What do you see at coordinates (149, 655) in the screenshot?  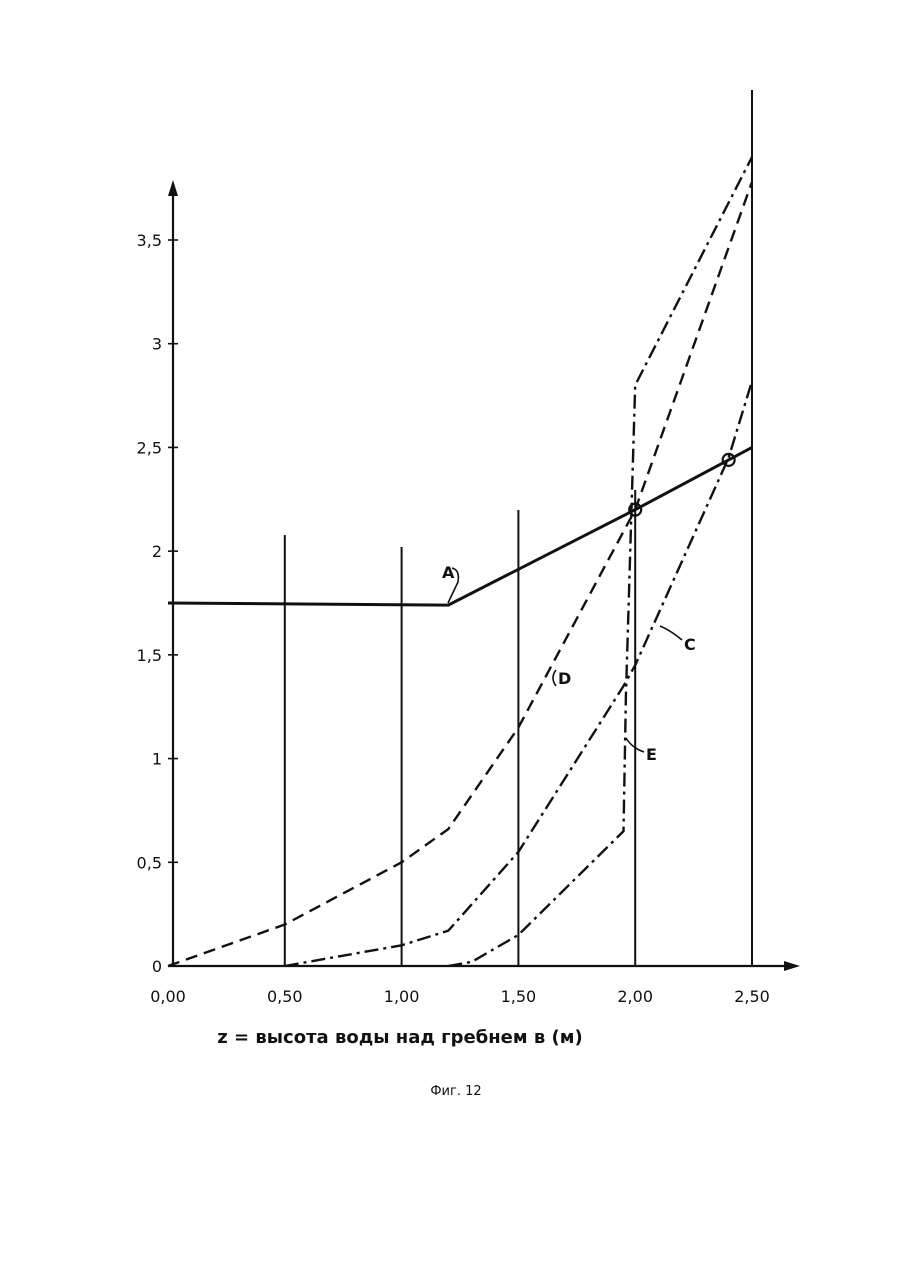 I see `y-tick-label: 1,5` at bounding box center [149, 655].